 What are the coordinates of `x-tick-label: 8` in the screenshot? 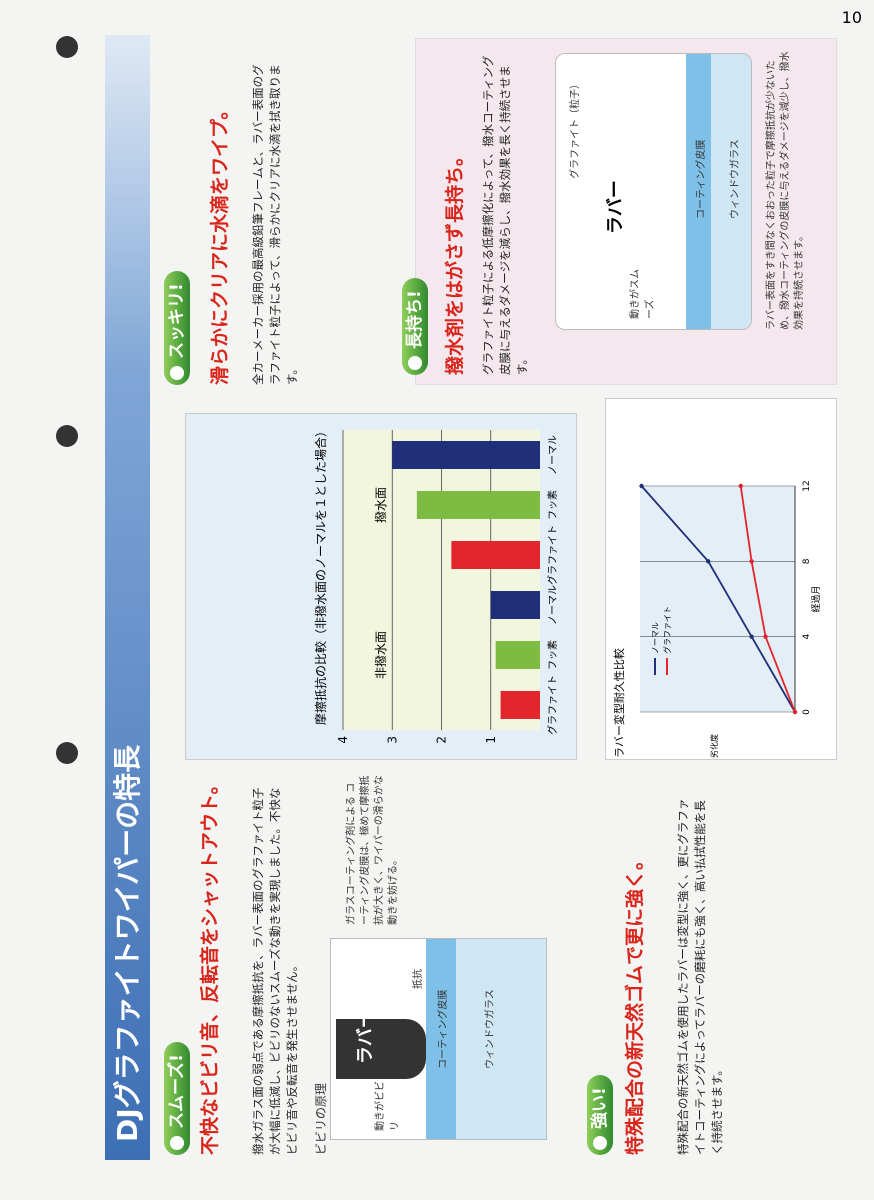 It's located at (807, 561).